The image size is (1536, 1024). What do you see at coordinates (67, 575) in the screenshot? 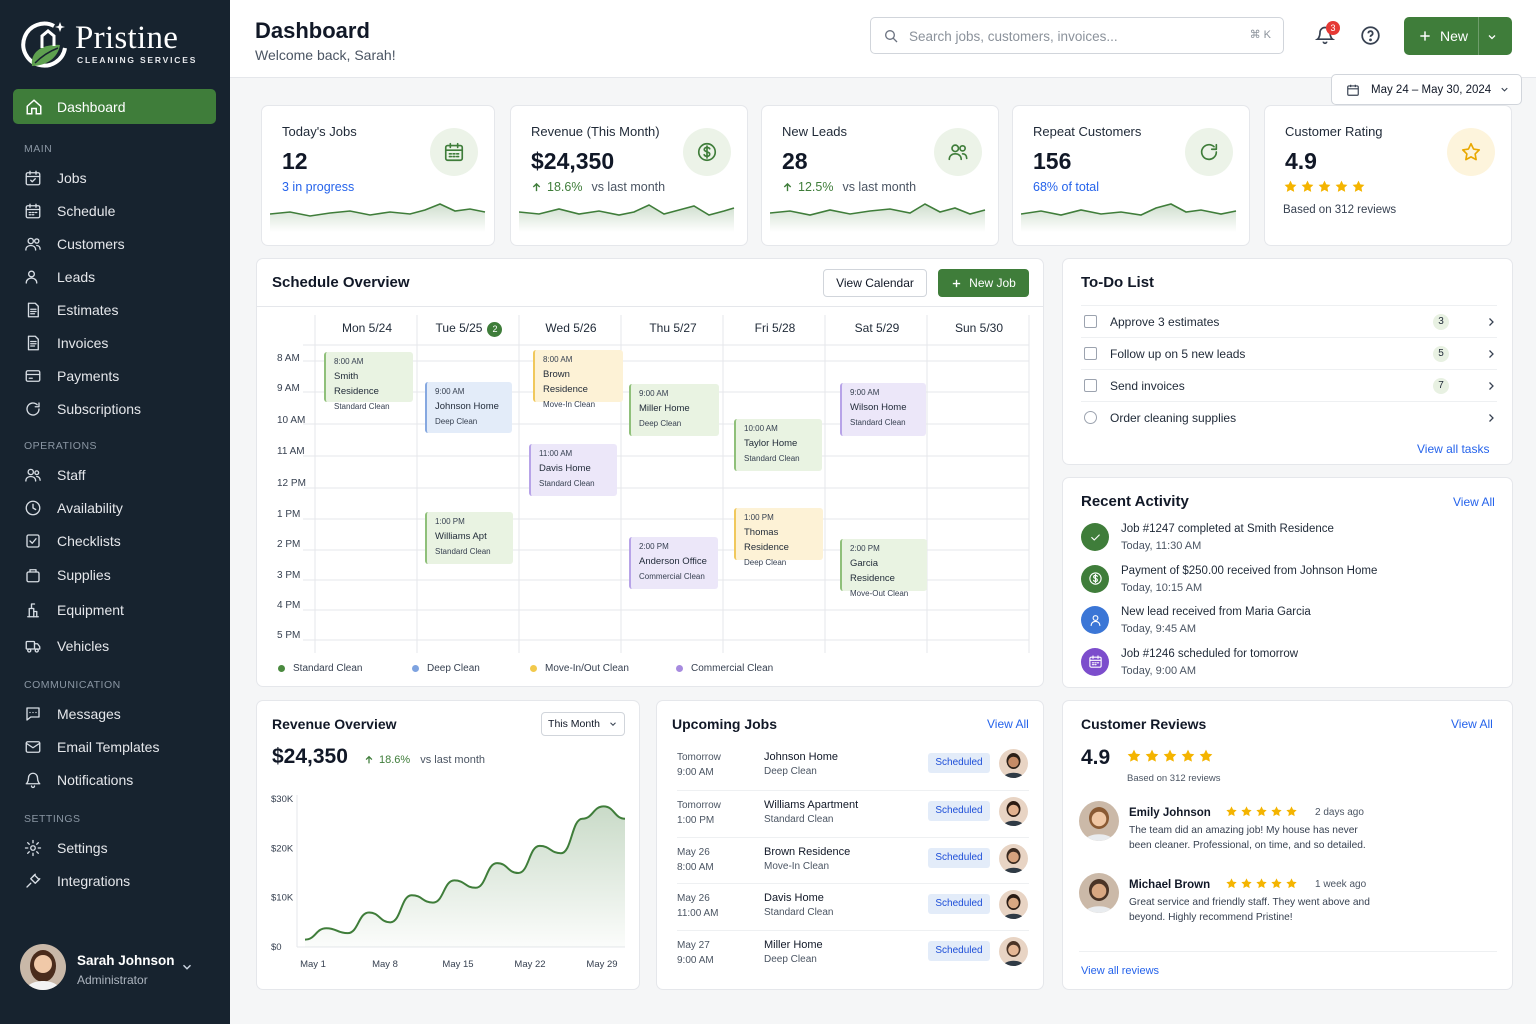
I see `sidebar-item-supplies: Supplies` at bounding box center [67, 575].